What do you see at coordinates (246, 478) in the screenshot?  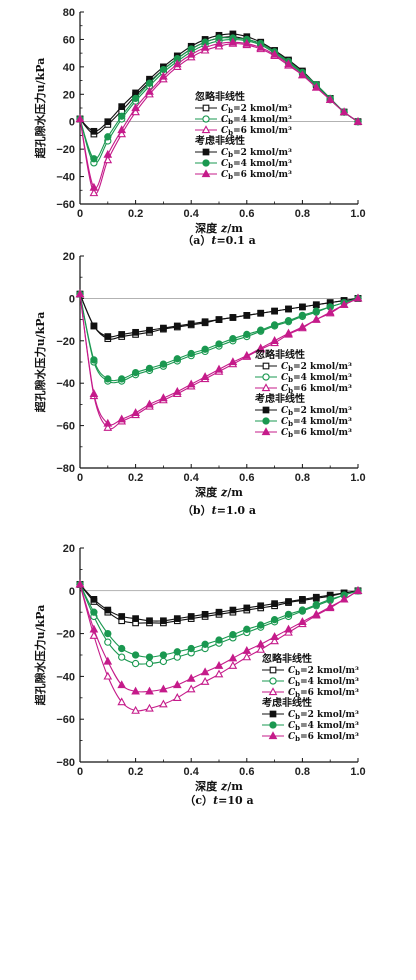 I see `x-tick-label: 0.6` at bounding box center [246, 478].